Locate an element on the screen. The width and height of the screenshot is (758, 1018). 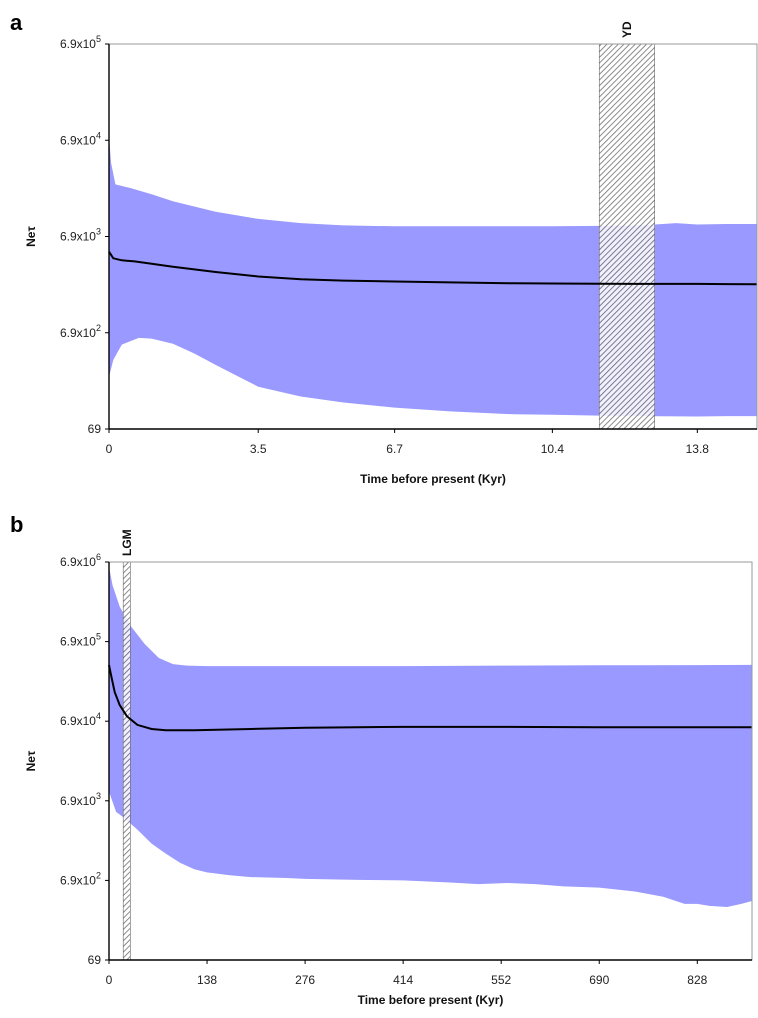
panel-label: a is located at coordinates (16, 22).